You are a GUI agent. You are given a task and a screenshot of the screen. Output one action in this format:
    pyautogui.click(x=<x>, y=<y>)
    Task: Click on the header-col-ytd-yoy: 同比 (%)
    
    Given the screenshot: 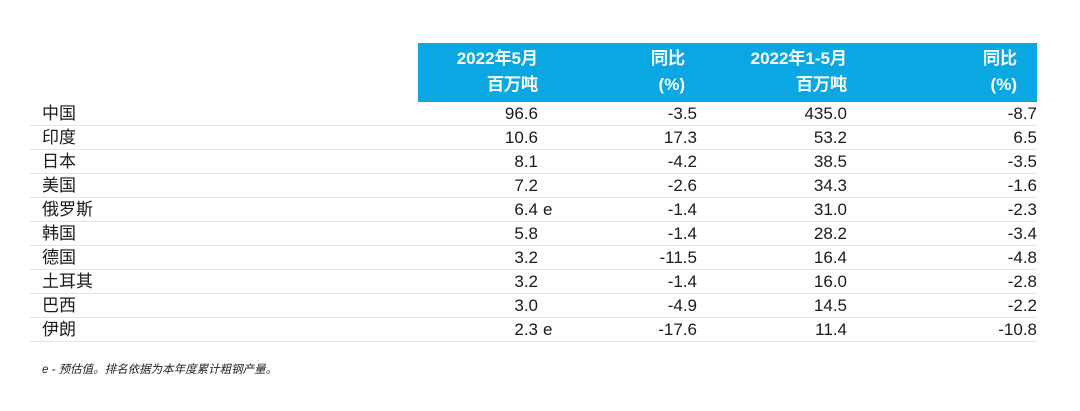 What is the action you would take?
    pyautogui.click(x=942, y=72)
    